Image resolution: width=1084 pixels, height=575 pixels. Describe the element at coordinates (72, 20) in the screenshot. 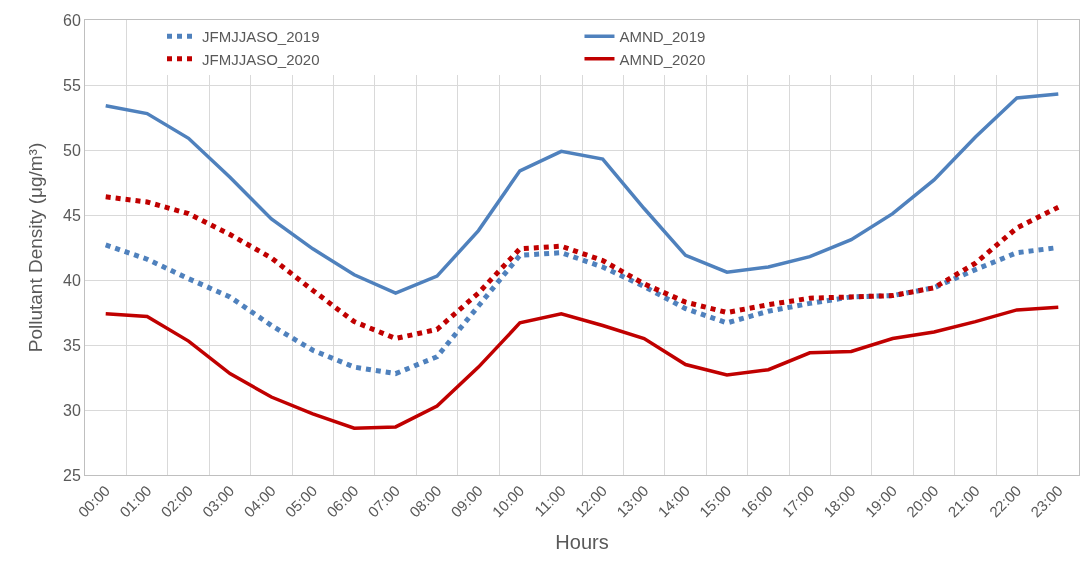

I see `y-tick-label: 60` at that location.